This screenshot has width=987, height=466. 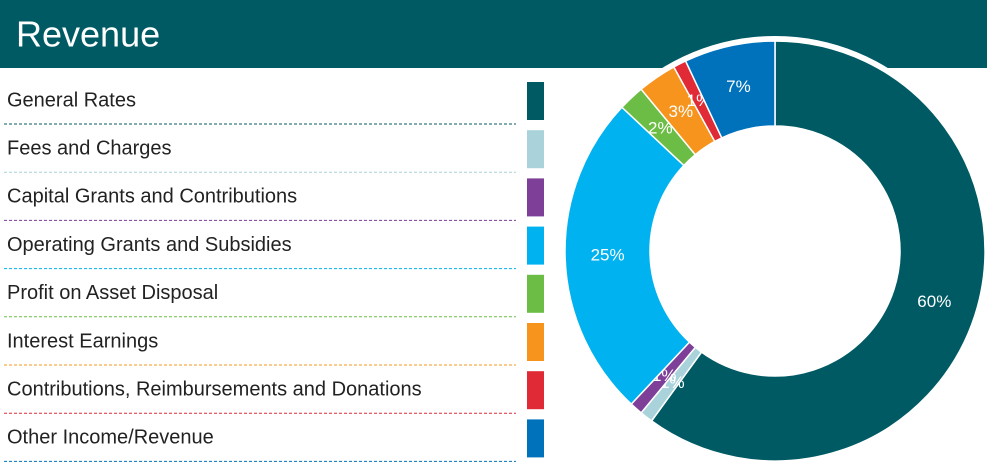 I want to click on slice-label: 2%, so click(x=660, y=127).